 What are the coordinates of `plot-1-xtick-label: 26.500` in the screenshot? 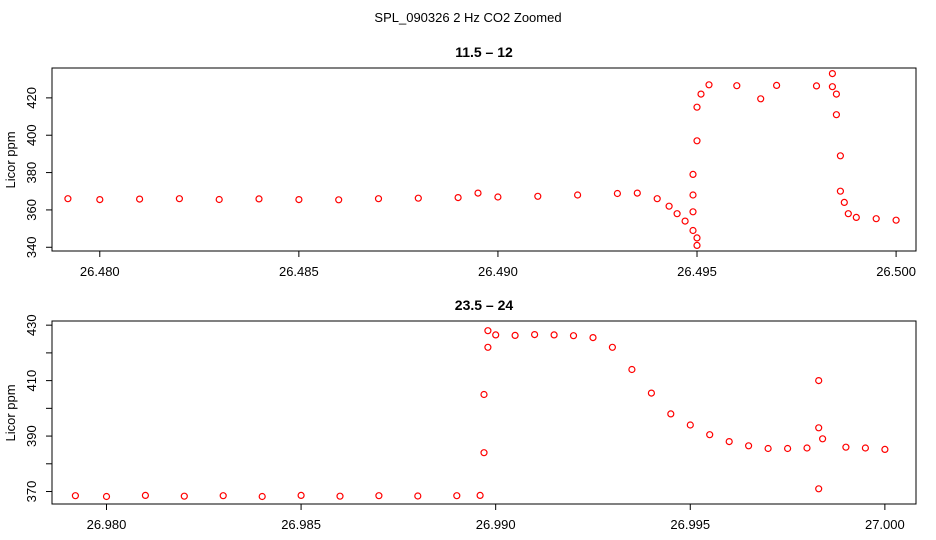 It's located at (896, 271).